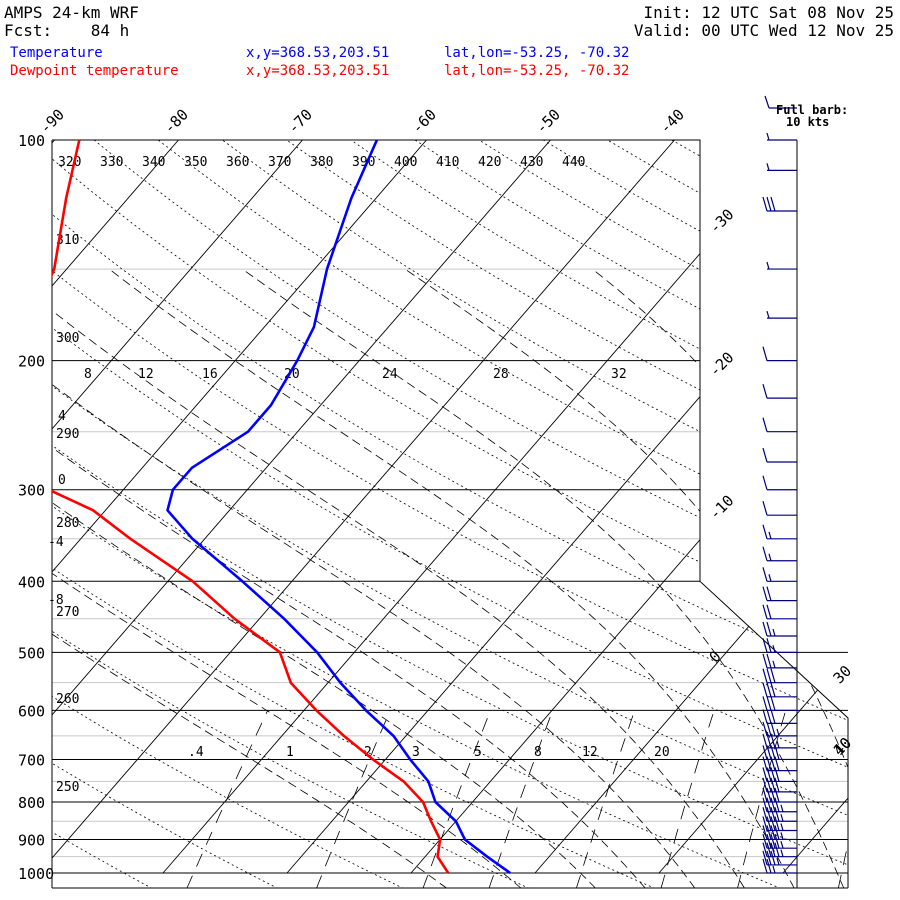  Describe the element at coordinates (590, 752) in the screenshot. I see `mixing-ratio-label: 12` at that location.